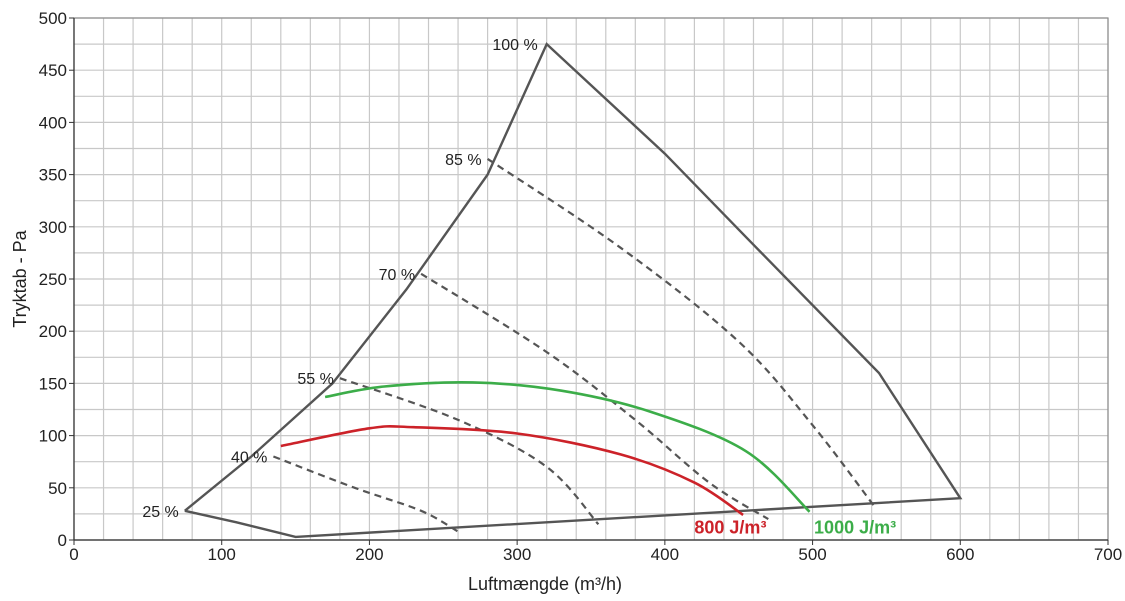 Image resolution: width=1125 pixels, height=601 pixels. Describe the element at coordinates (160, 512) in the screenshot. I see `speed-line-label: 25 %` at that location.